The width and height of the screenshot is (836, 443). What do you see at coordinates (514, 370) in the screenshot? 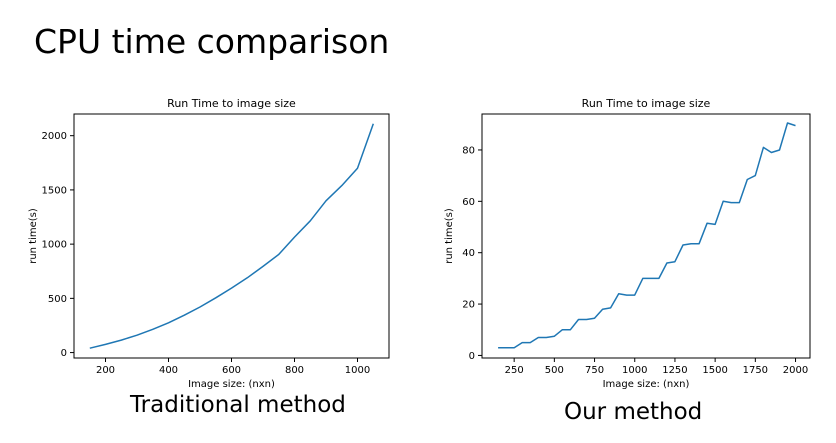
I see `x-tick-label: 250` at bounding box center [514, 370].